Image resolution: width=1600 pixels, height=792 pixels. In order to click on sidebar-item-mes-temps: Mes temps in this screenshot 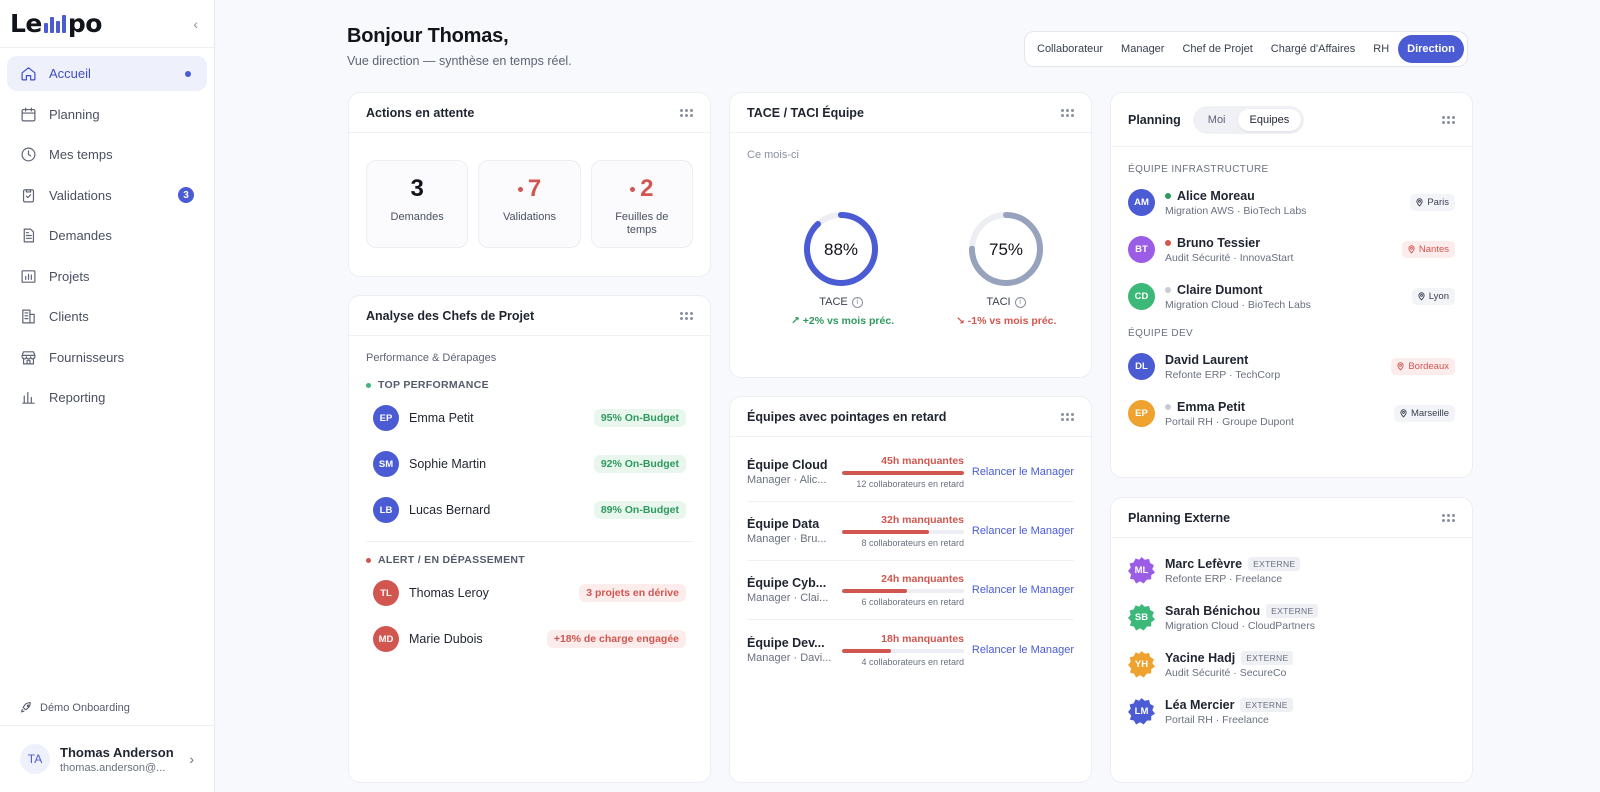, I will do `click(107, 154)`.